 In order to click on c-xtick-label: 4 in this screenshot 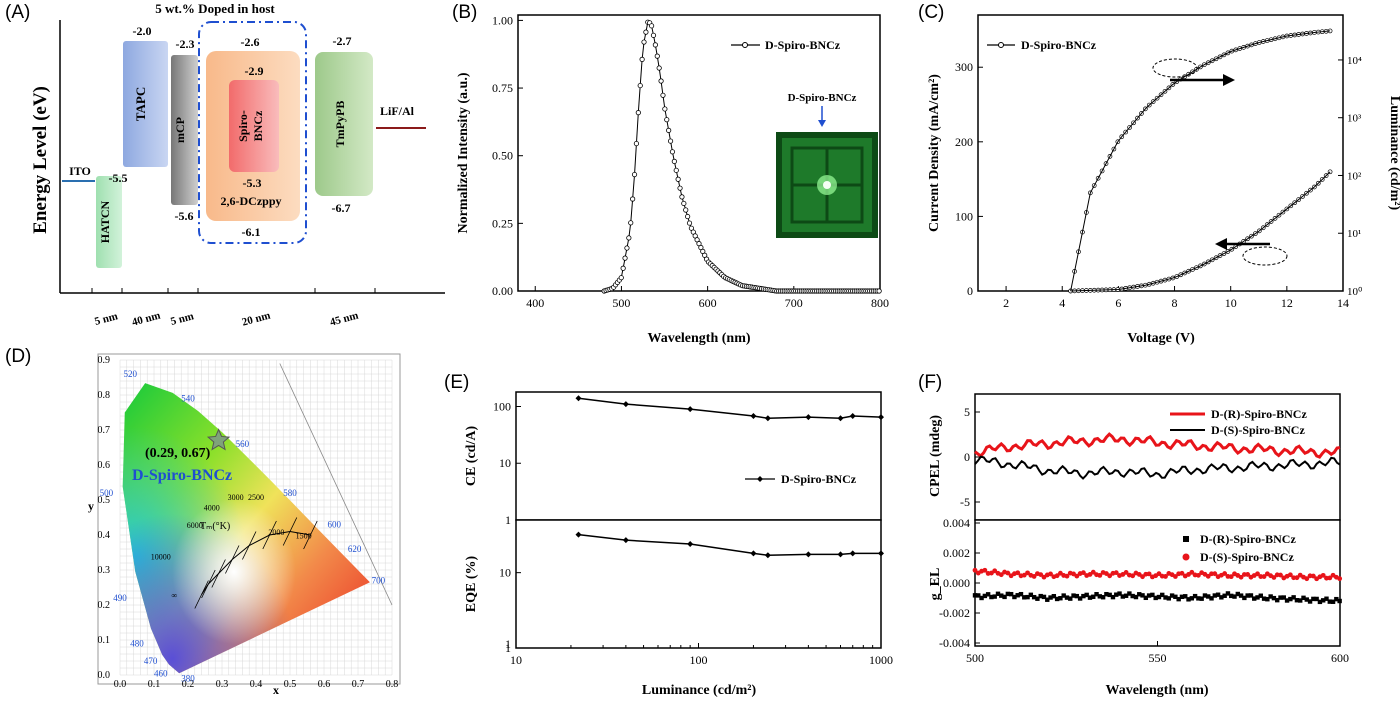, I will do `click(1062, 303)`.